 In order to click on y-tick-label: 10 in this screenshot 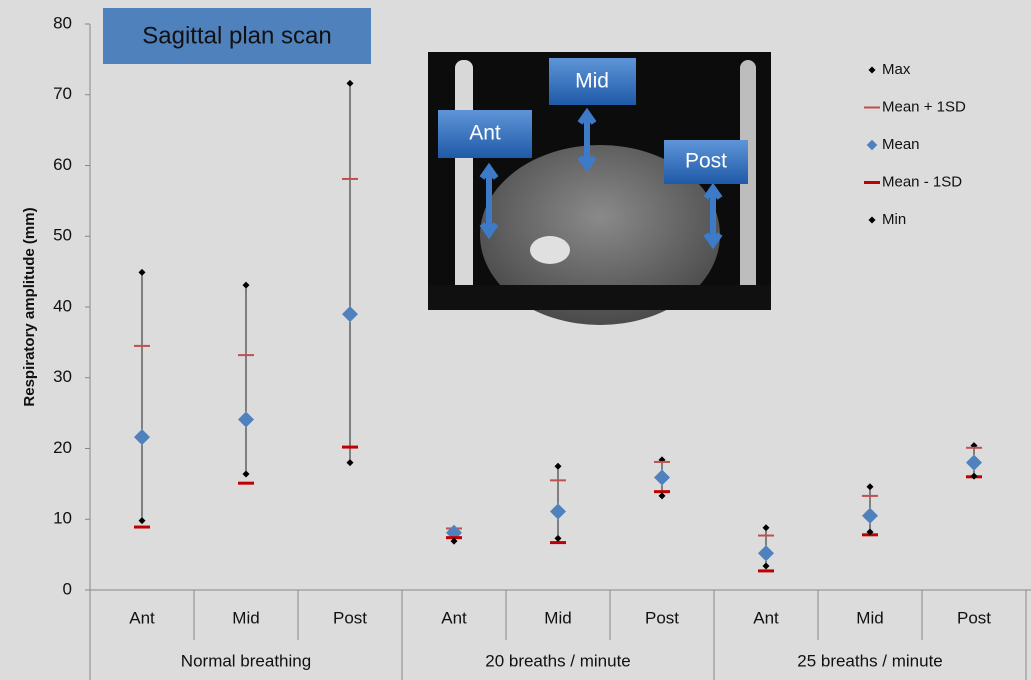, I will do `click(62, 518)`.